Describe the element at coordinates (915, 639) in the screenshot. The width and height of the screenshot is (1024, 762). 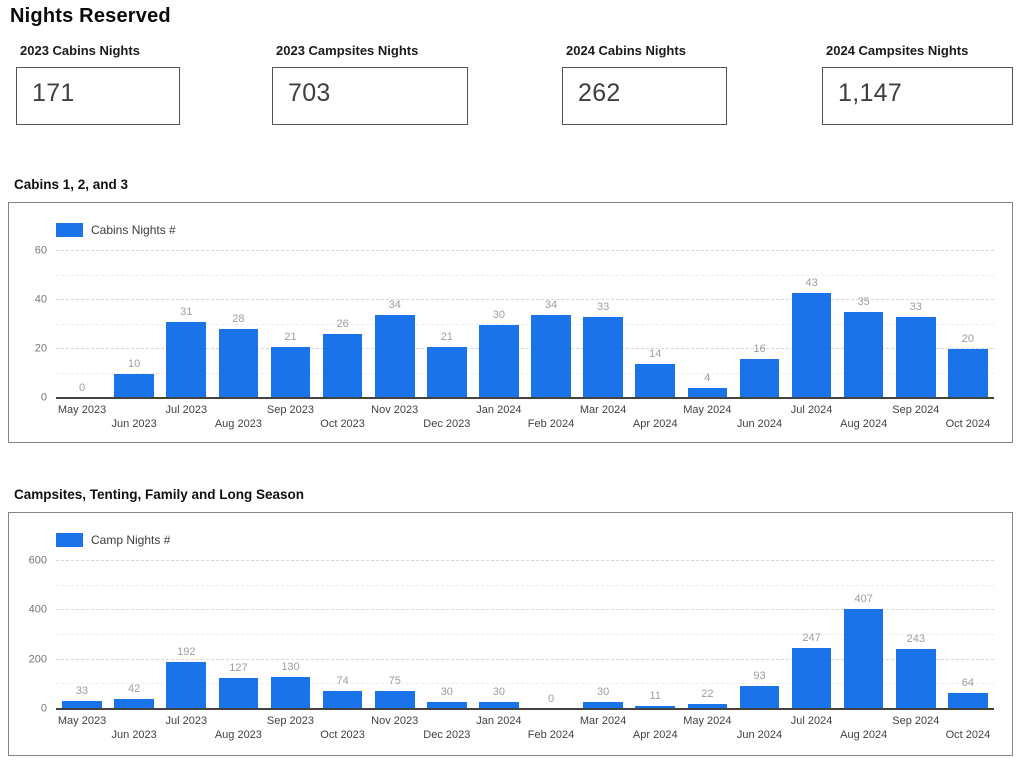
I see `bar-value-label: 243` at that location.